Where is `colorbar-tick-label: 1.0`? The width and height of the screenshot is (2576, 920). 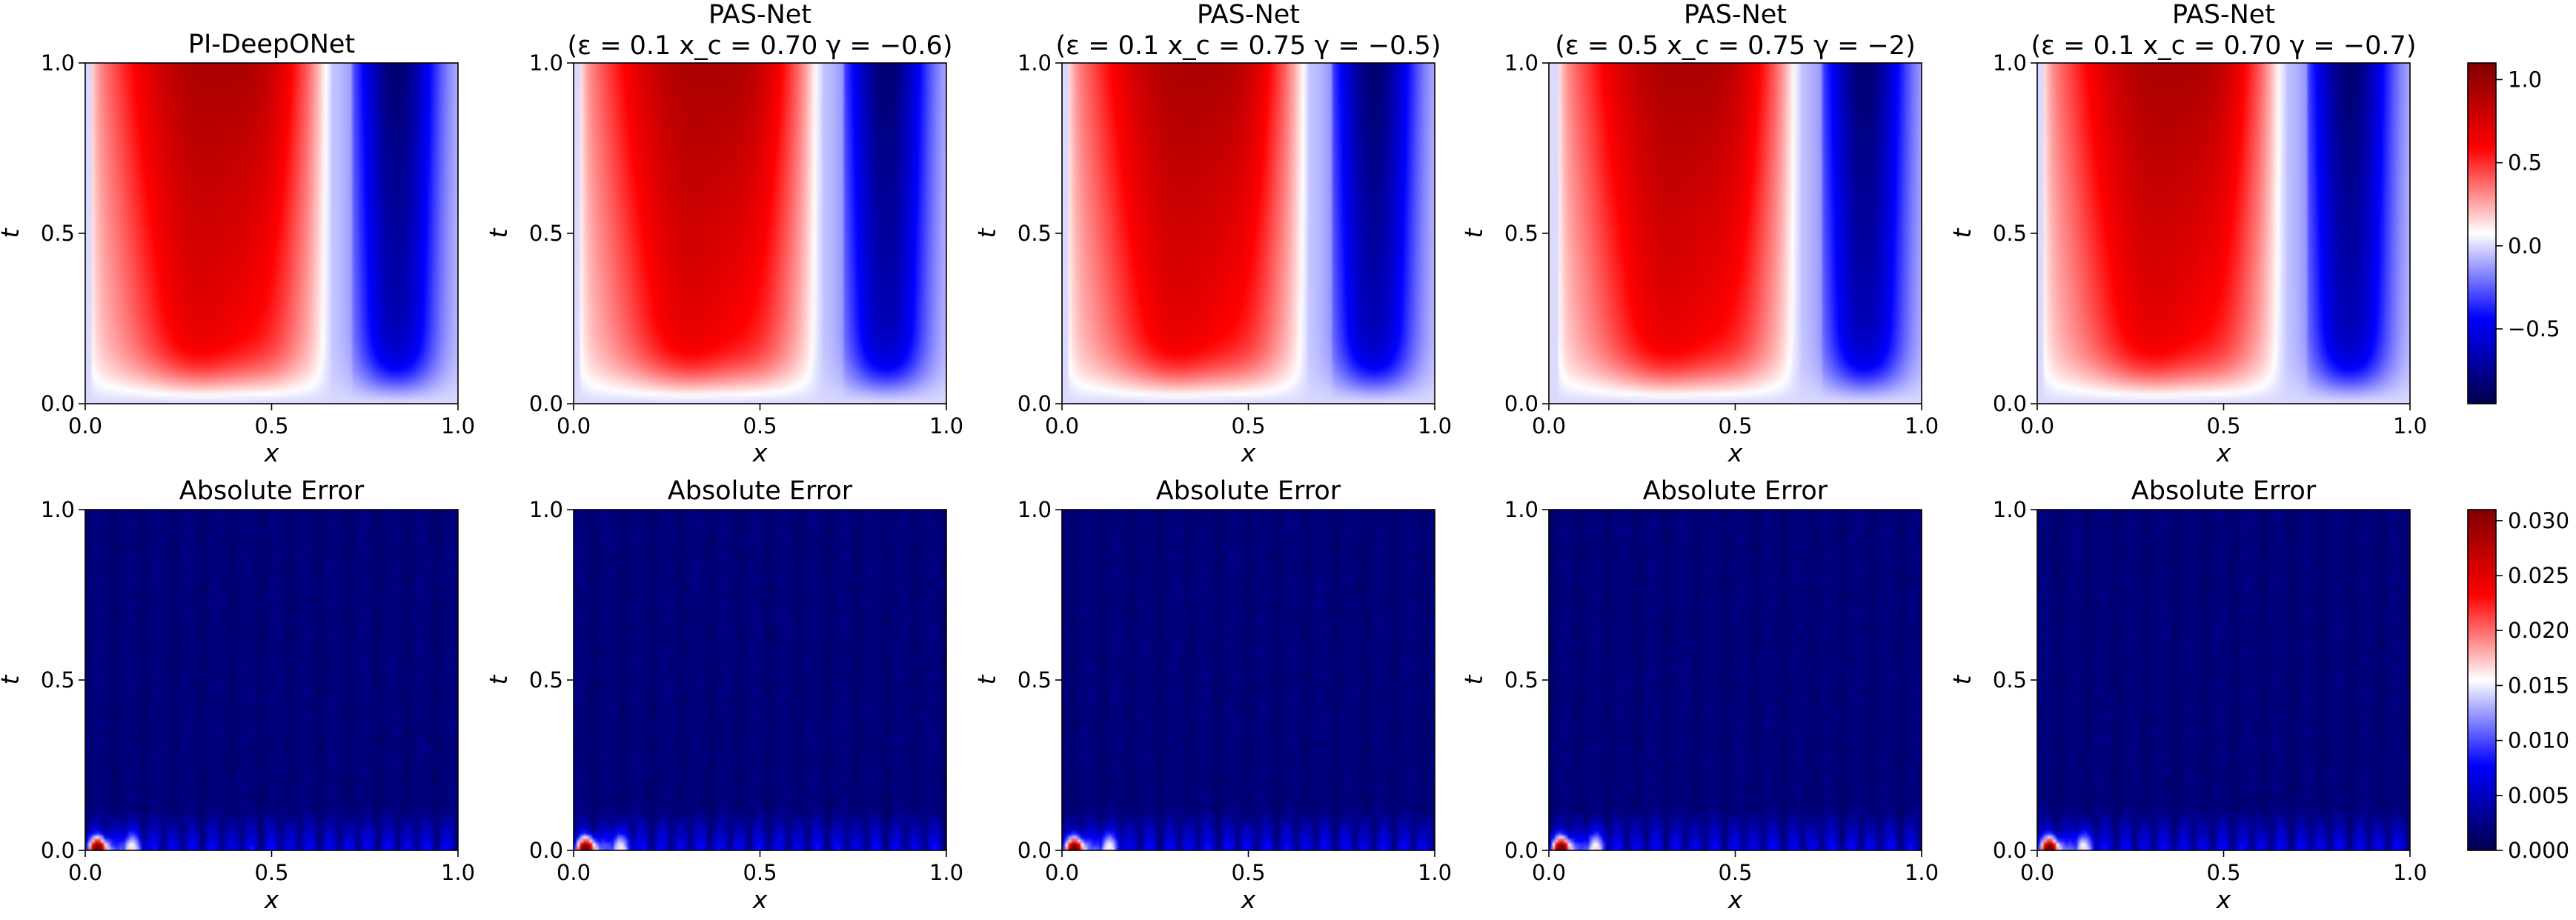
colorbar-tick-label: 1.0 is located at coordinates (2525, 79).